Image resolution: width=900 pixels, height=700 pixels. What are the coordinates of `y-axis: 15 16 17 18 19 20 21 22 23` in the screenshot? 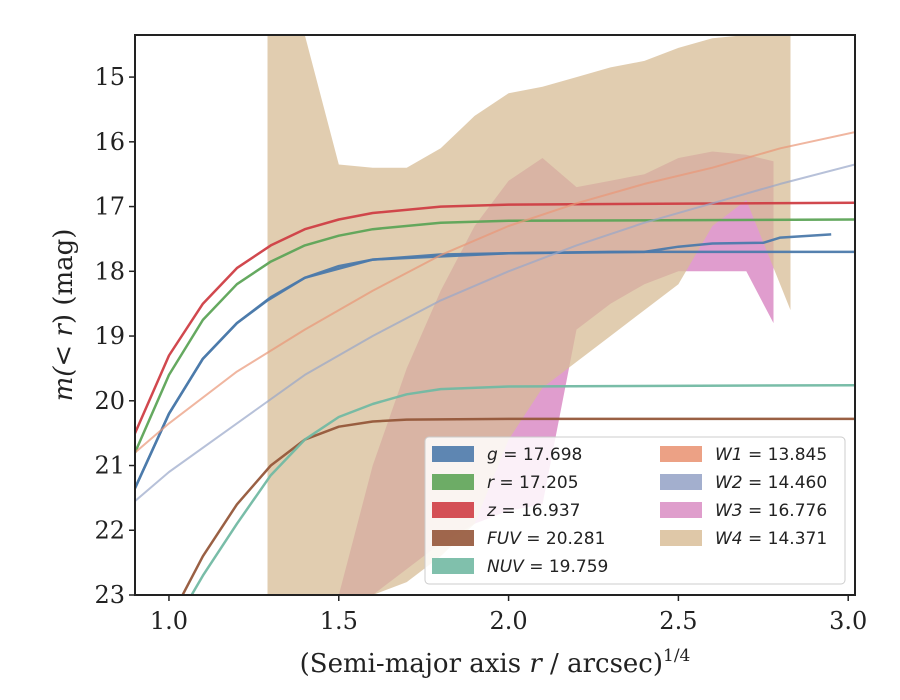 It's located at (114, 336).